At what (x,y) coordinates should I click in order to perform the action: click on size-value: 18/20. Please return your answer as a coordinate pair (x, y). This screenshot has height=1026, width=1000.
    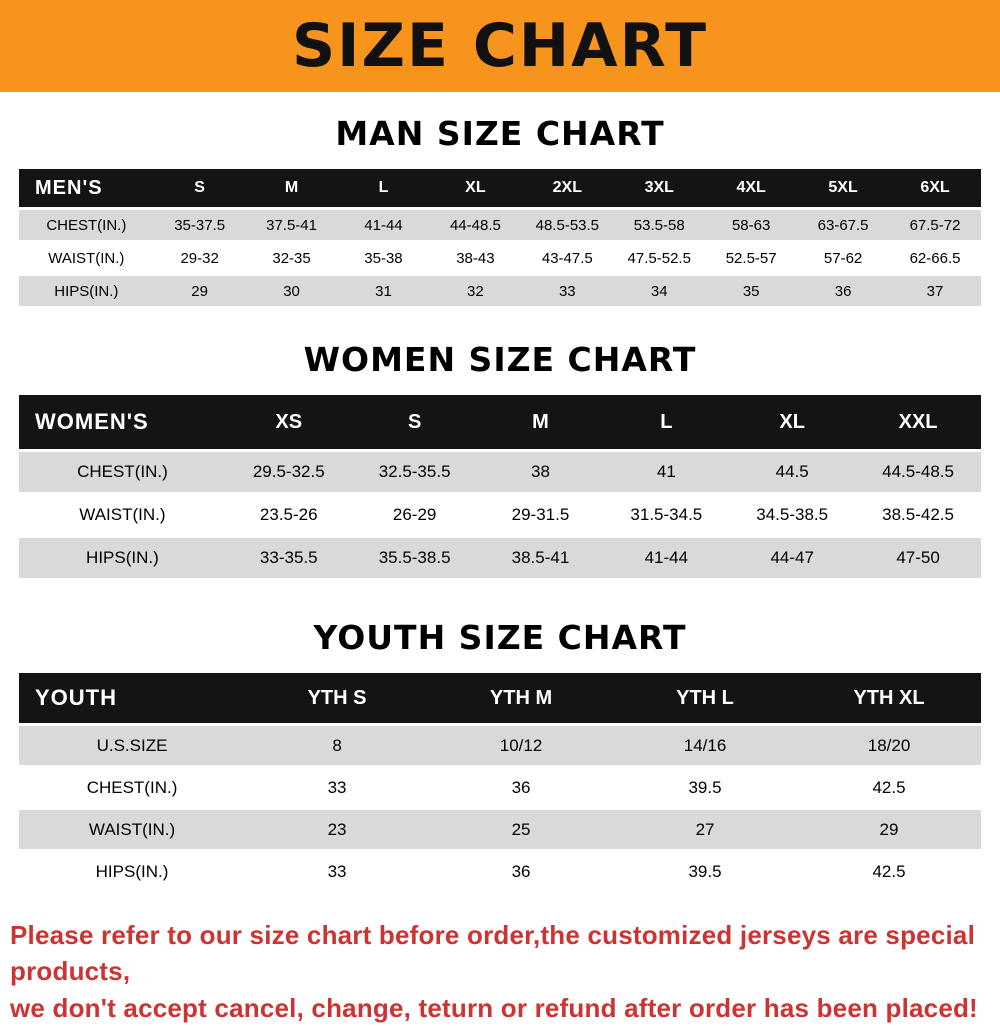
    Looking at the image, I should click on (889, 744).